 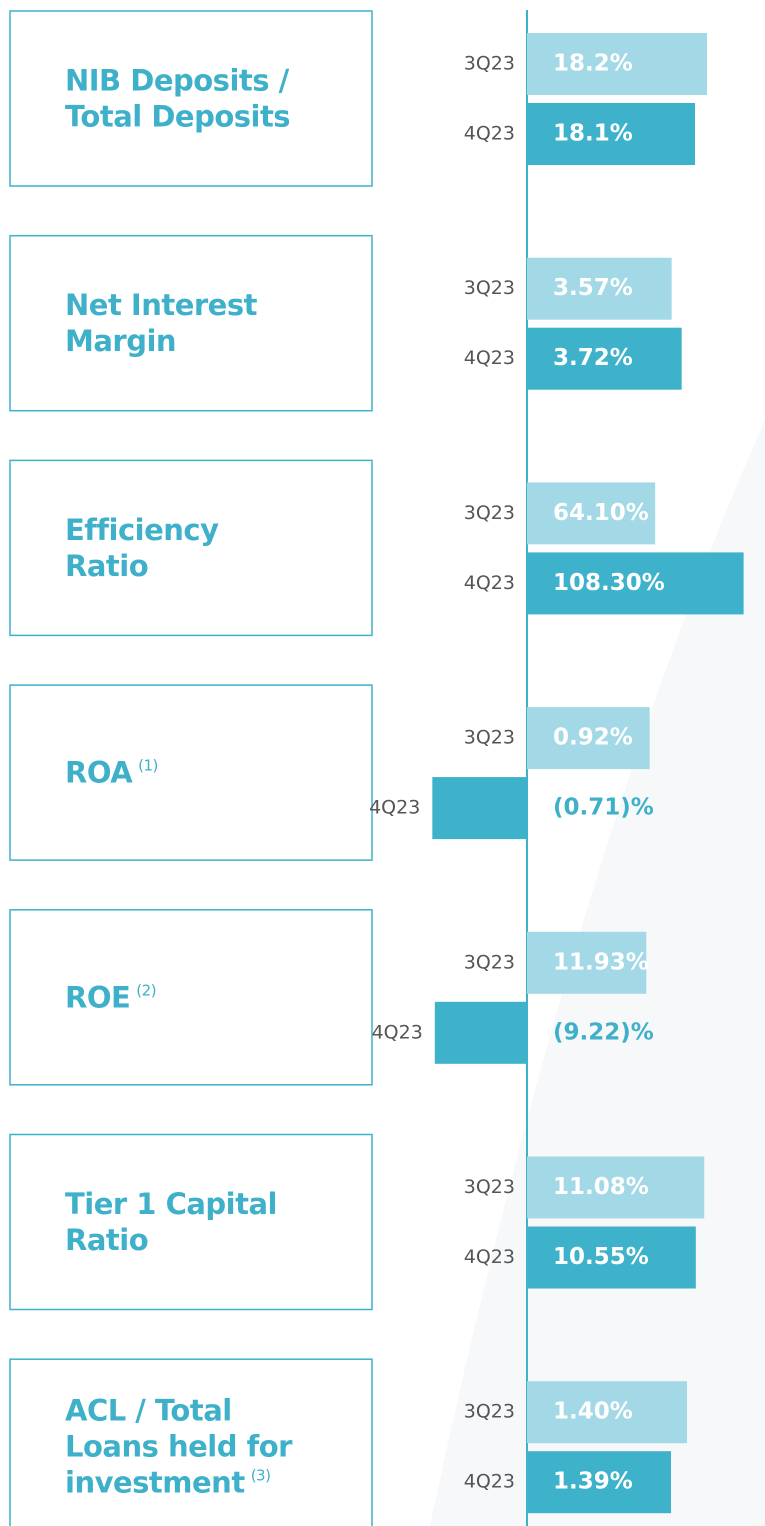 What do you see at coordinates (171, 1204) in the screenshot?
I see `metric-title-line: Tier 1 Capital` at bounding box center [171, 1204].